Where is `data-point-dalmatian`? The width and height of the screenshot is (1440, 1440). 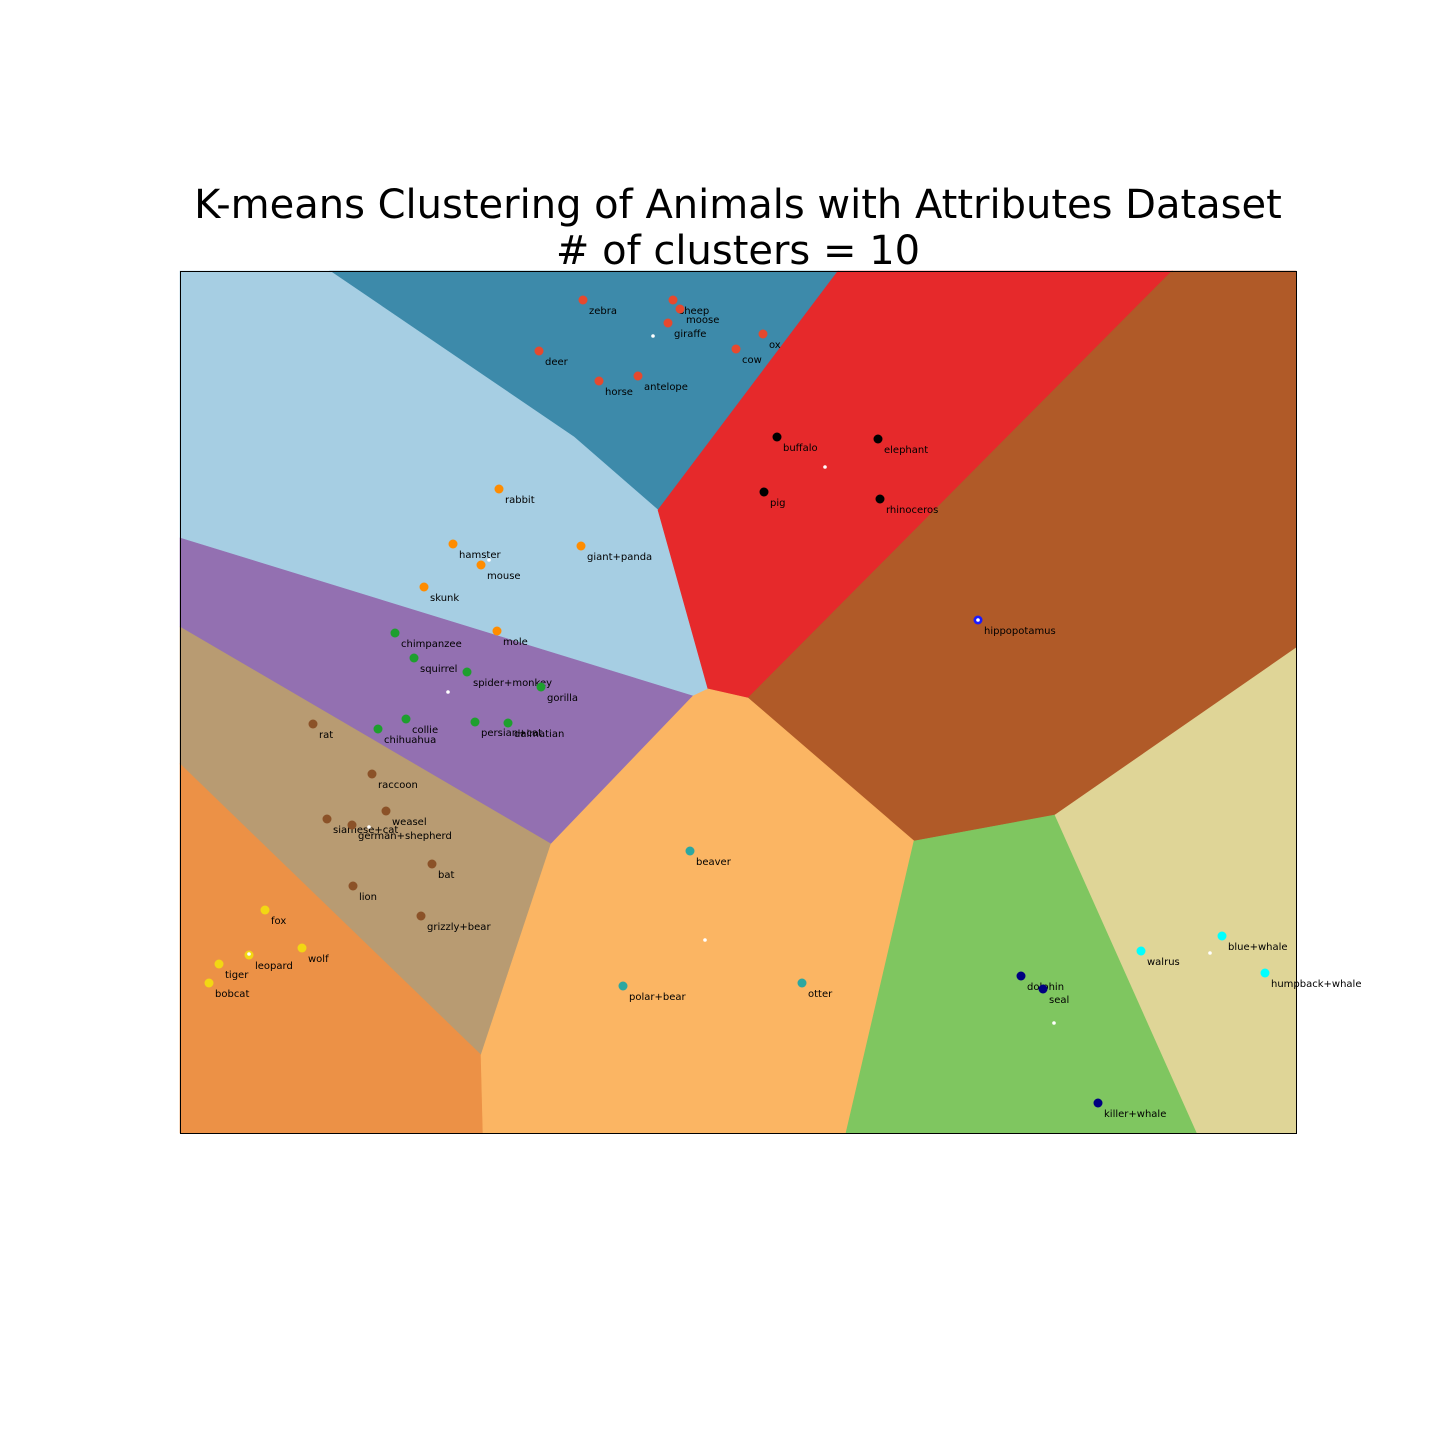 data-point-dalmatian is located at coordinates (508, 723).